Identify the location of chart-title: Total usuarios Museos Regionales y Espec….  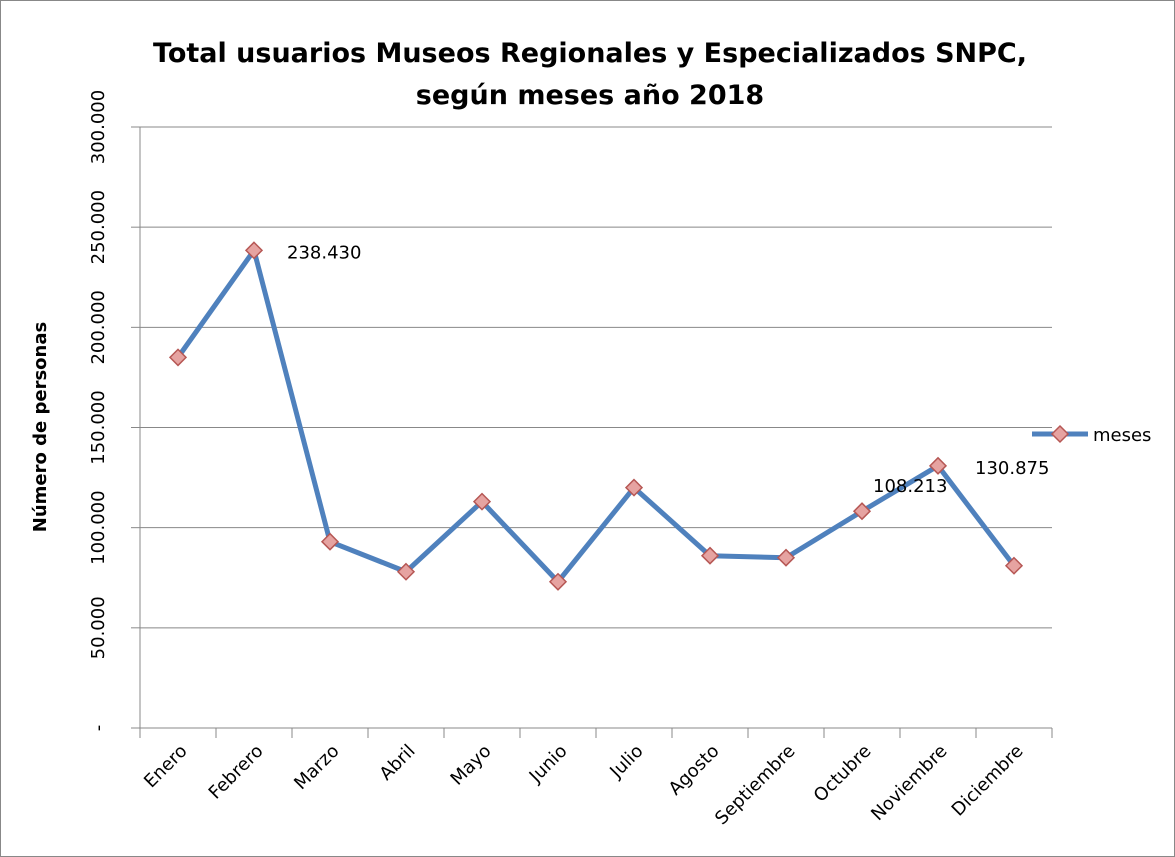
(590, 53).